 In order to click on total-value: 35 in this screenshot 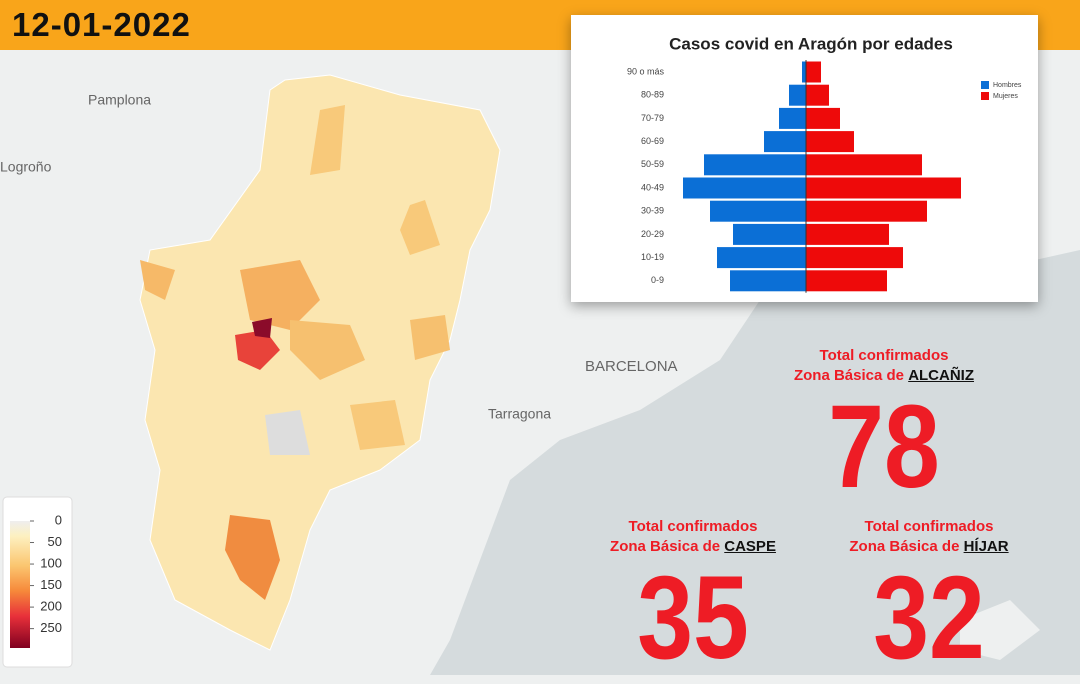, I will do `click(693, 618)`.